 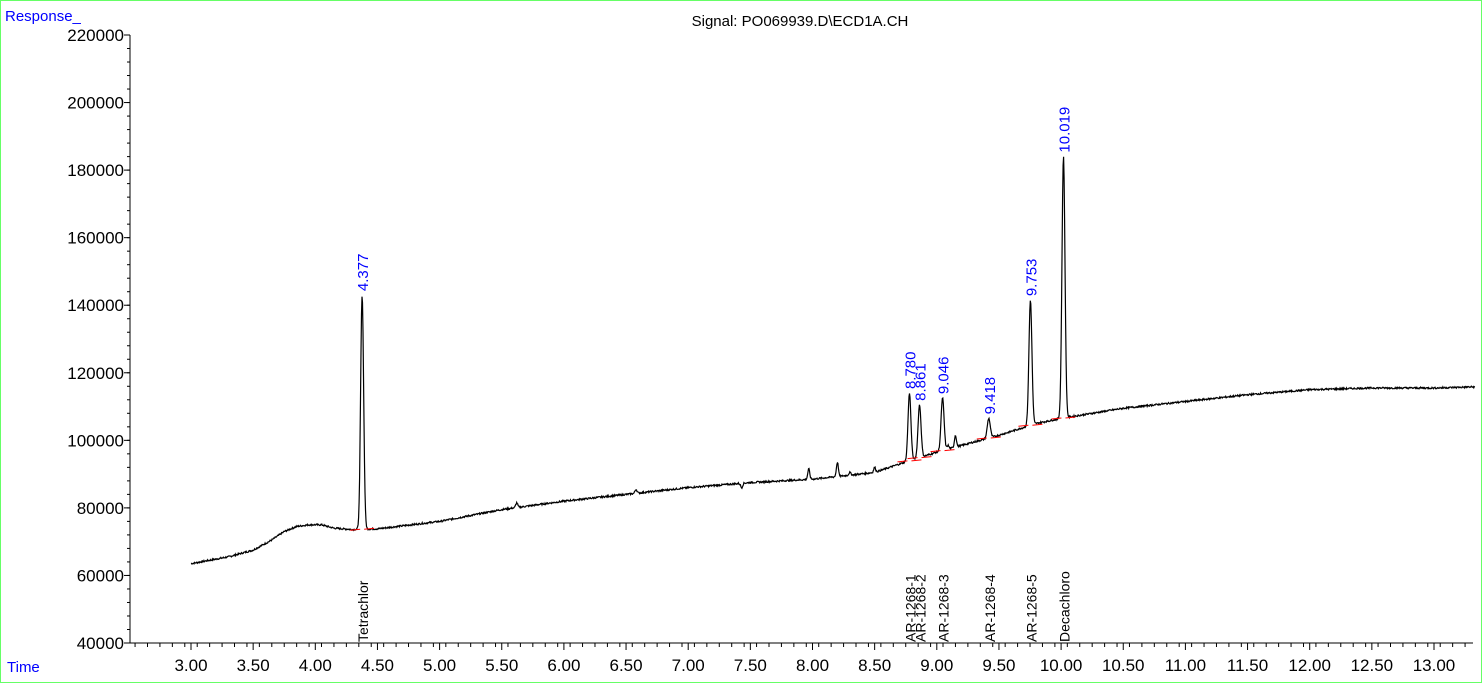 What do you see at coordinates (100, 508) in the screenshot?
I see `y-tick-label: 80000` at bounding box center [100, 508].